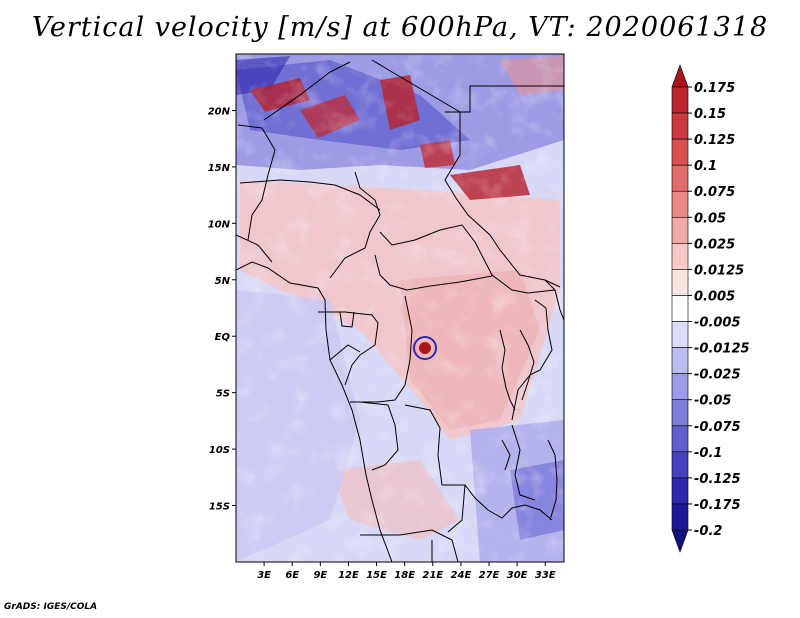  I want to click on lon-label: 21E, so click(432, 575).